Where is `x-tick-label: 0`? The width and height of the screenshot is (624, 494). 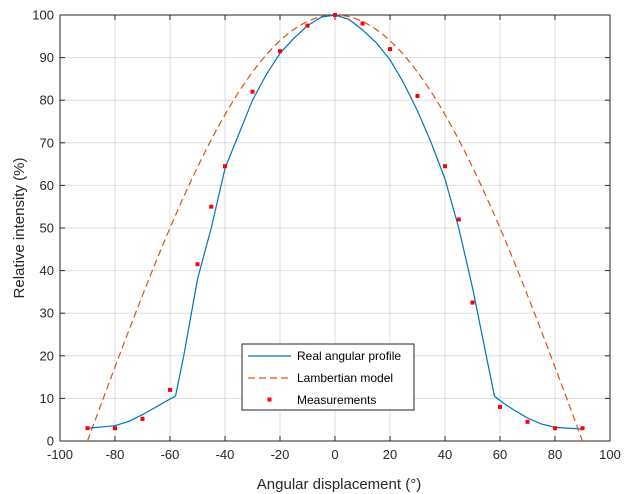
x-tick-label: 0 is located at coordinates (334, 454).